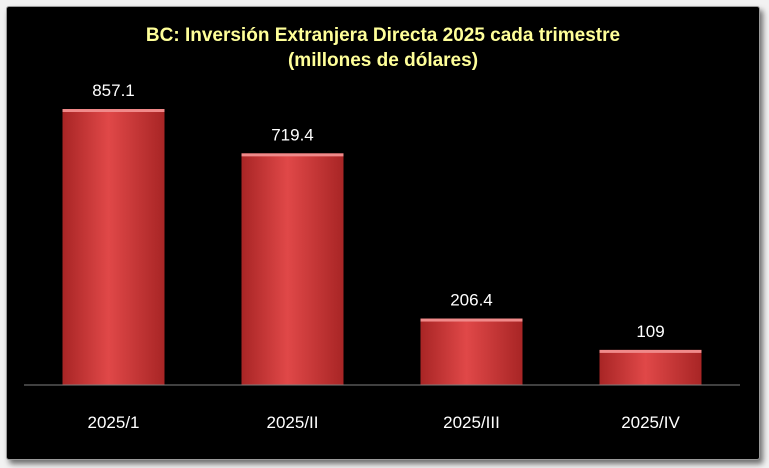  Describe the element at coordinates (384, 422) in the screenshot. I see `x-tick-labels: 2025/1 2025/II 2025/III 2025/IV` at that location.